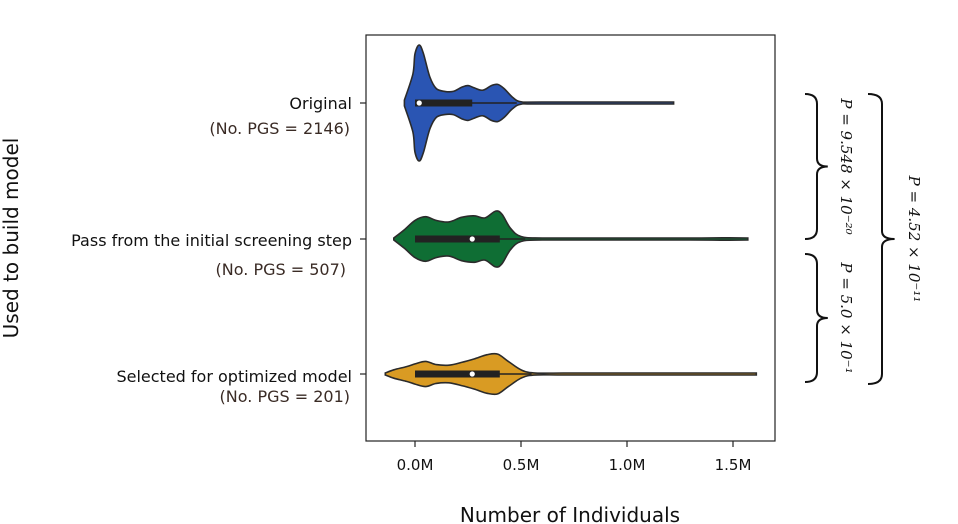 The height and width of the screenshot is (524, 958). What do you see at coordinates (846, 317) in the screenshot?
I see `p-value-label-1: P = 5.0 × 10⁻¹` at bounding box center [846, 317].